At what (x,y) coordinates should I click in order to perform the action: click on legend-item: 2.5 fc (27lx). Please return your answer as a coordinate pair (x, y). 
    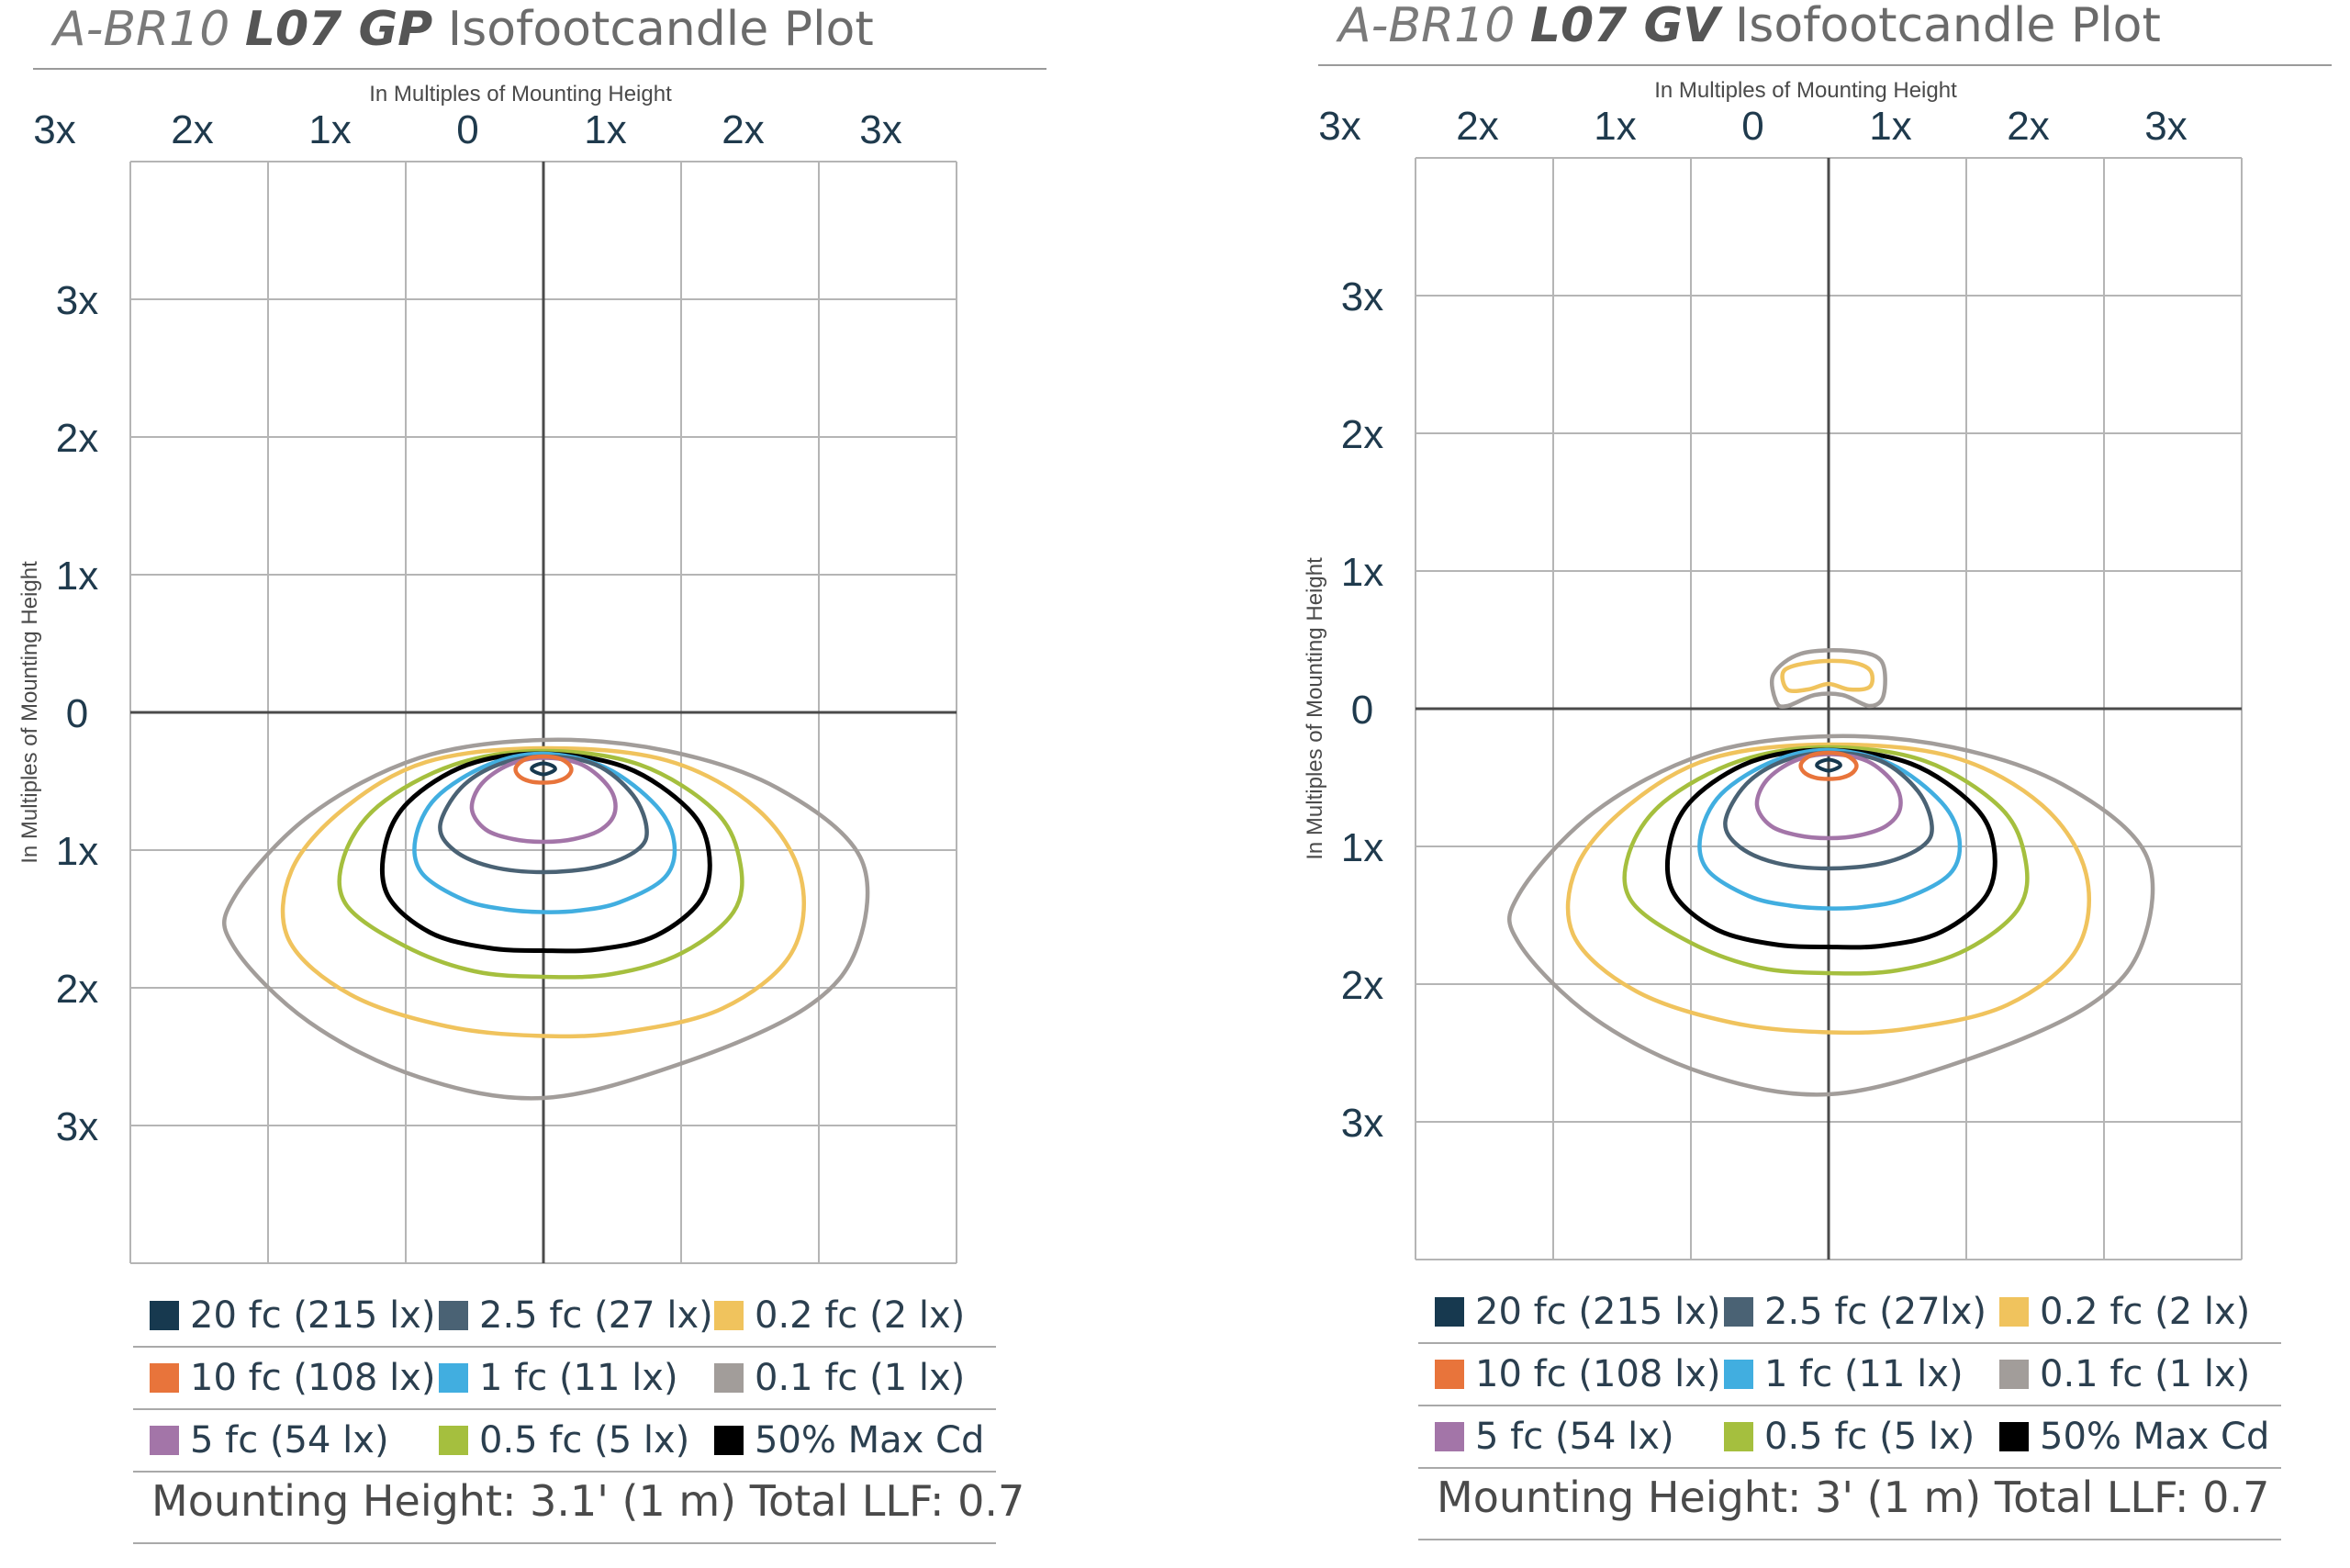
    Looking at the image, I should click on (1861, 1312).